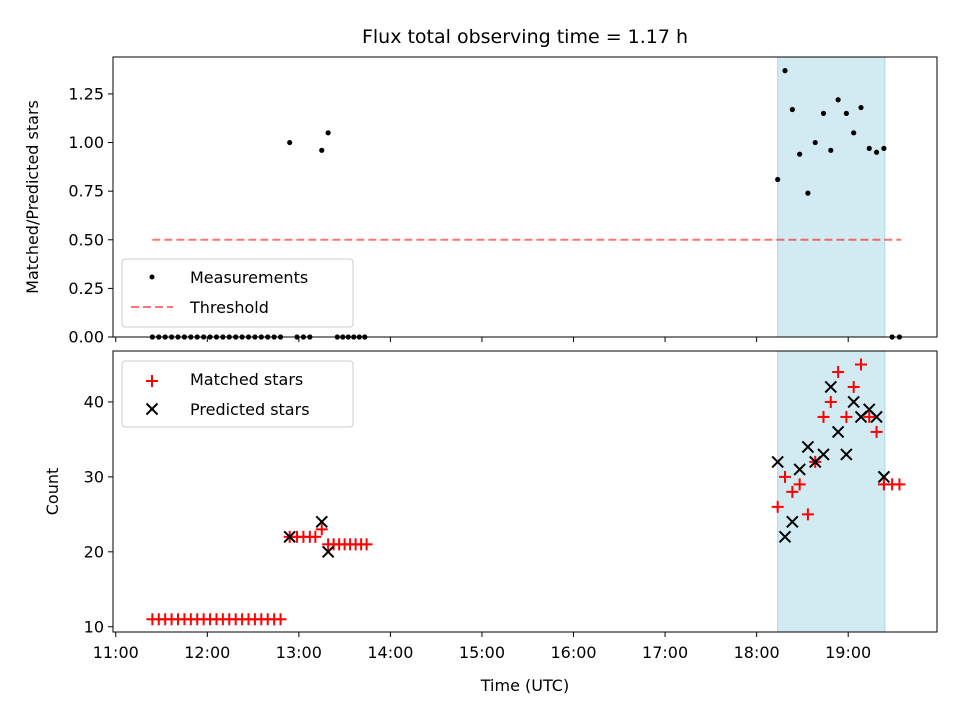 The height and width of the screenshot is (720, 960). What do you see at coordinates (207, 652) in the screenshot?
I see `time-x-tick-label: 12:00` at bounding box center [207, 652].